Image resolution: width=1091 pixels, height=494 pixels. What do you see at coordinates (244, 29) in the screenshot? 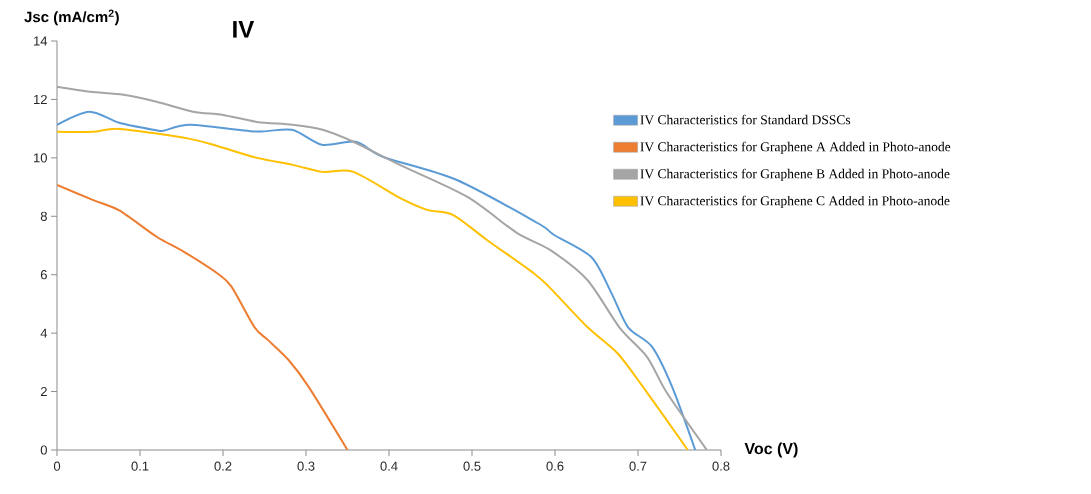
I see `chart-title: IV` at bounding box center [244, 29].